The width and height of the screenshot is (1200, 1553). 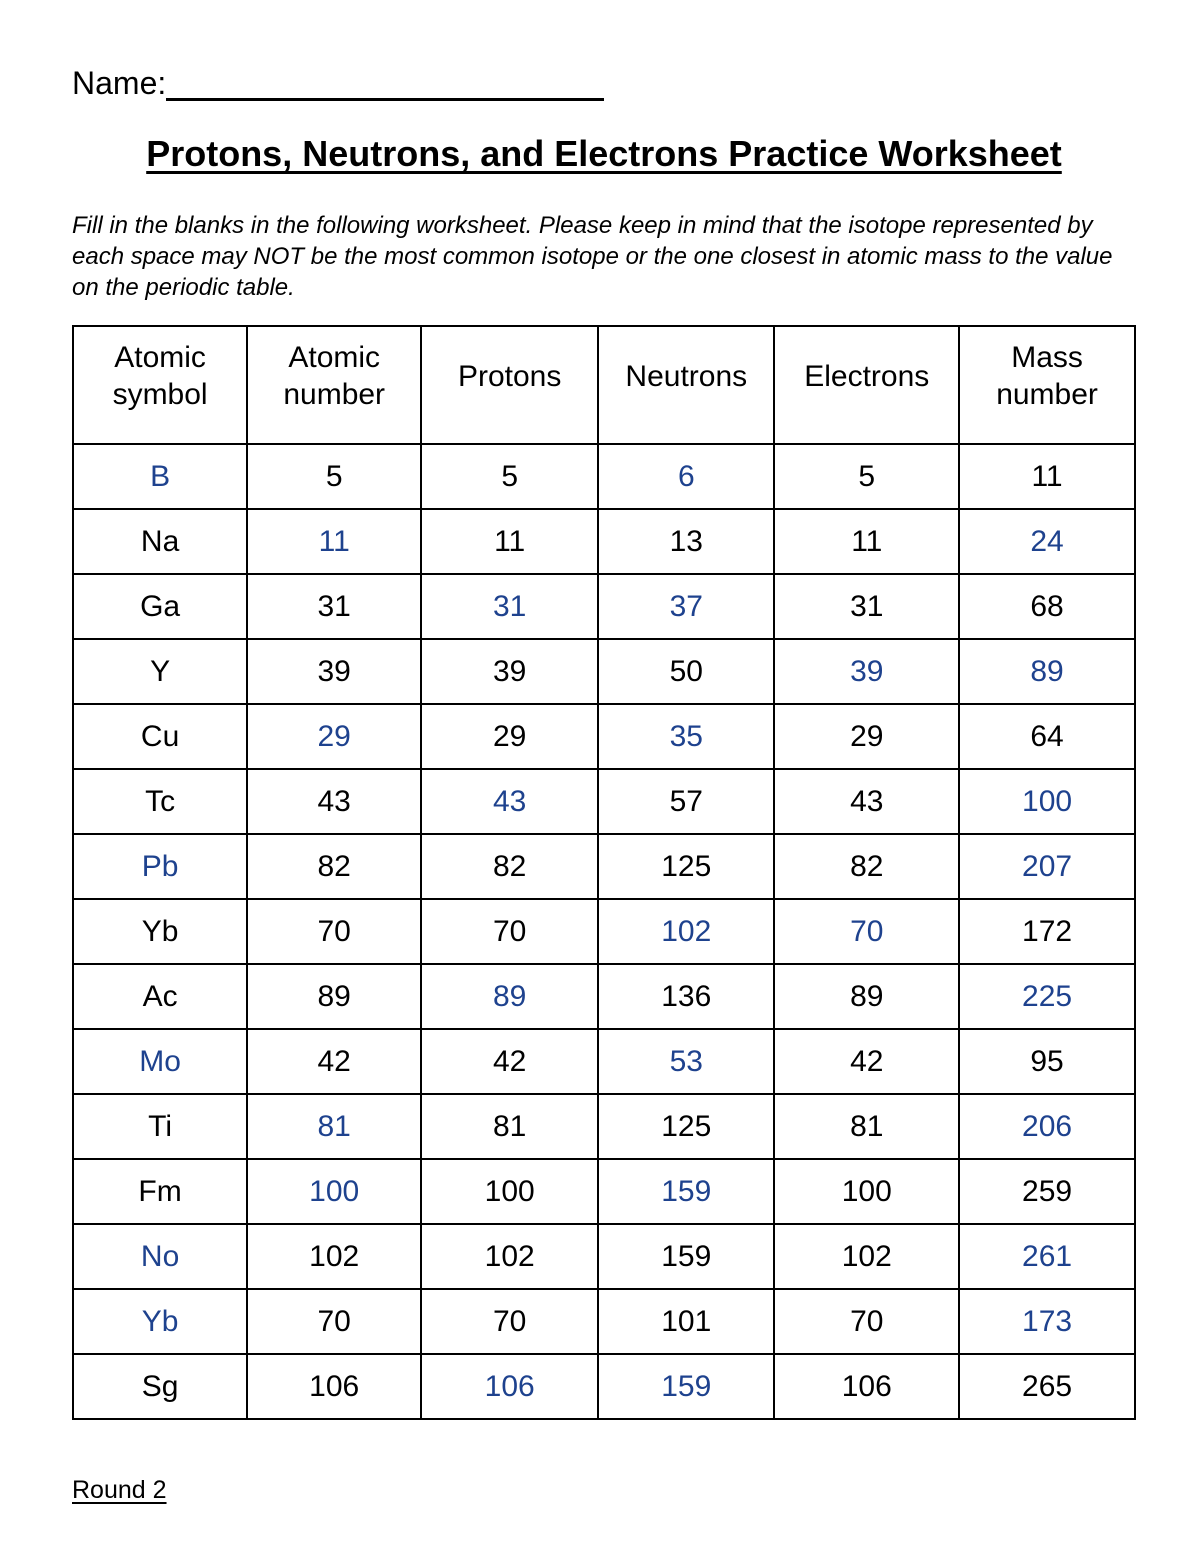 What do you see at coordinates (334, 607) in the screenshot?
I see `cell-atomic-number: 31` at bounding box center [334, 607].